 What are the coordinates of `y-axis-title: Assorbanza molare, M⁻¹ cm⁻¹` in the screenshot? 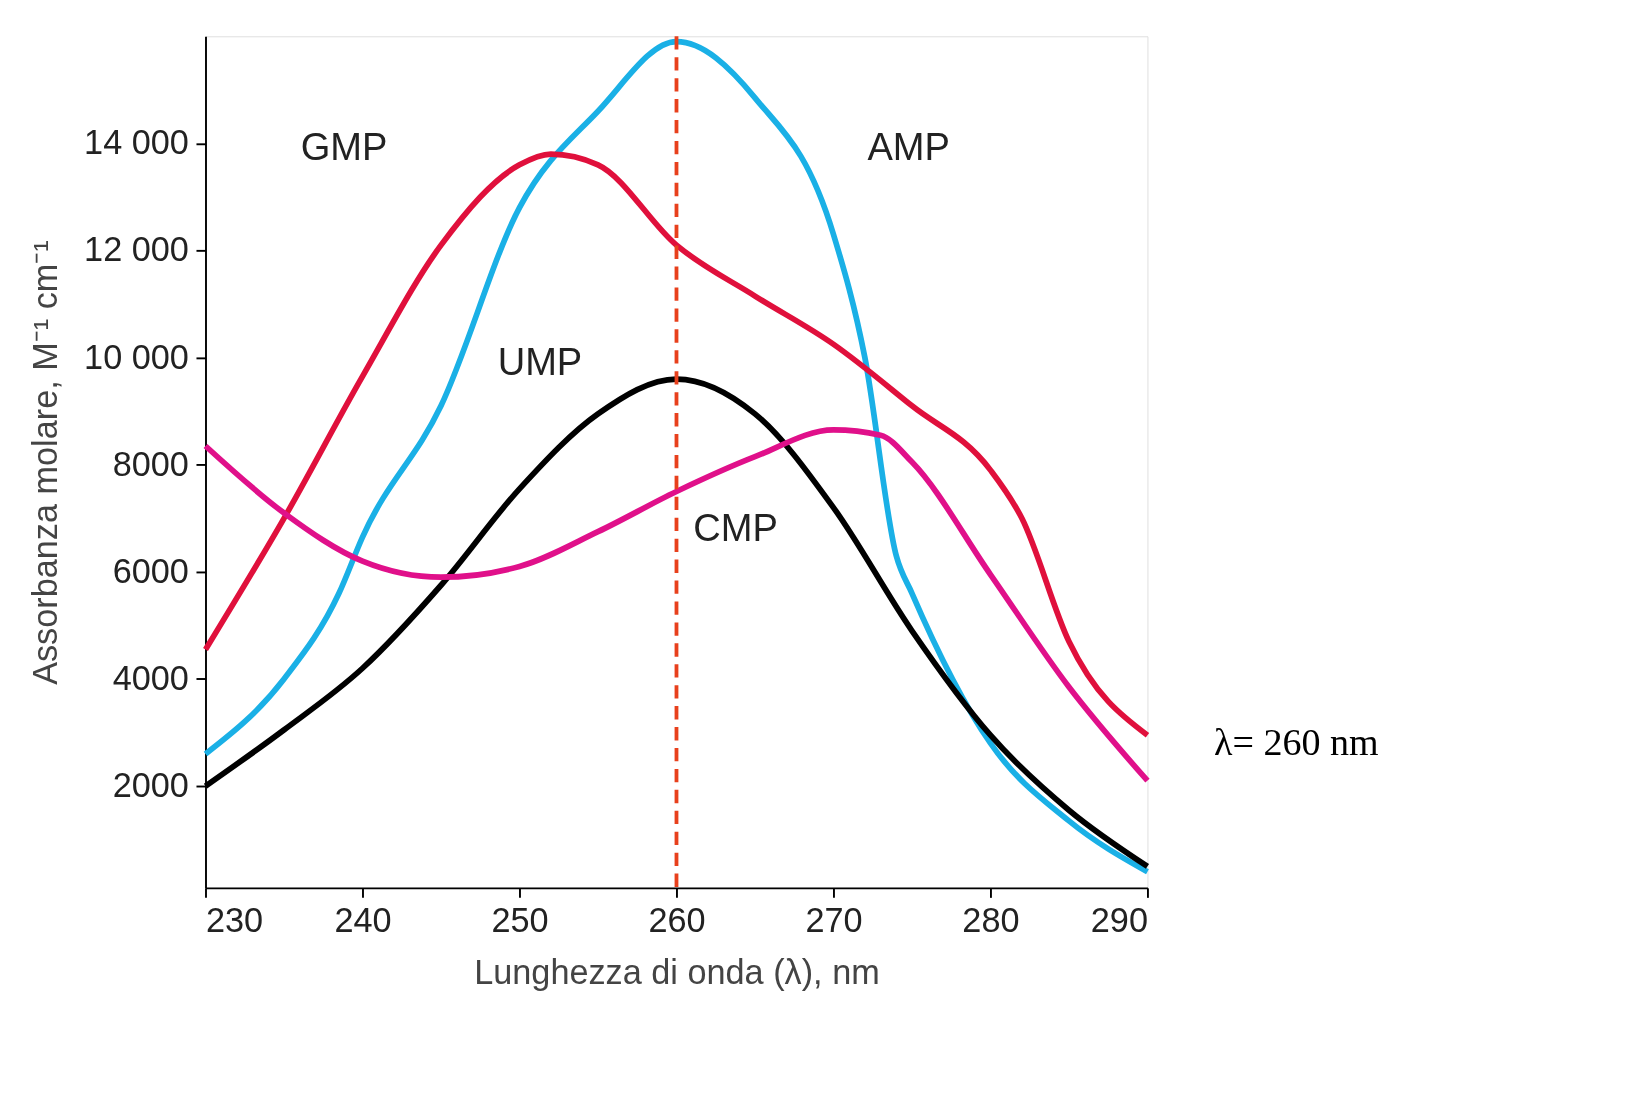 It's located at (45, 462).